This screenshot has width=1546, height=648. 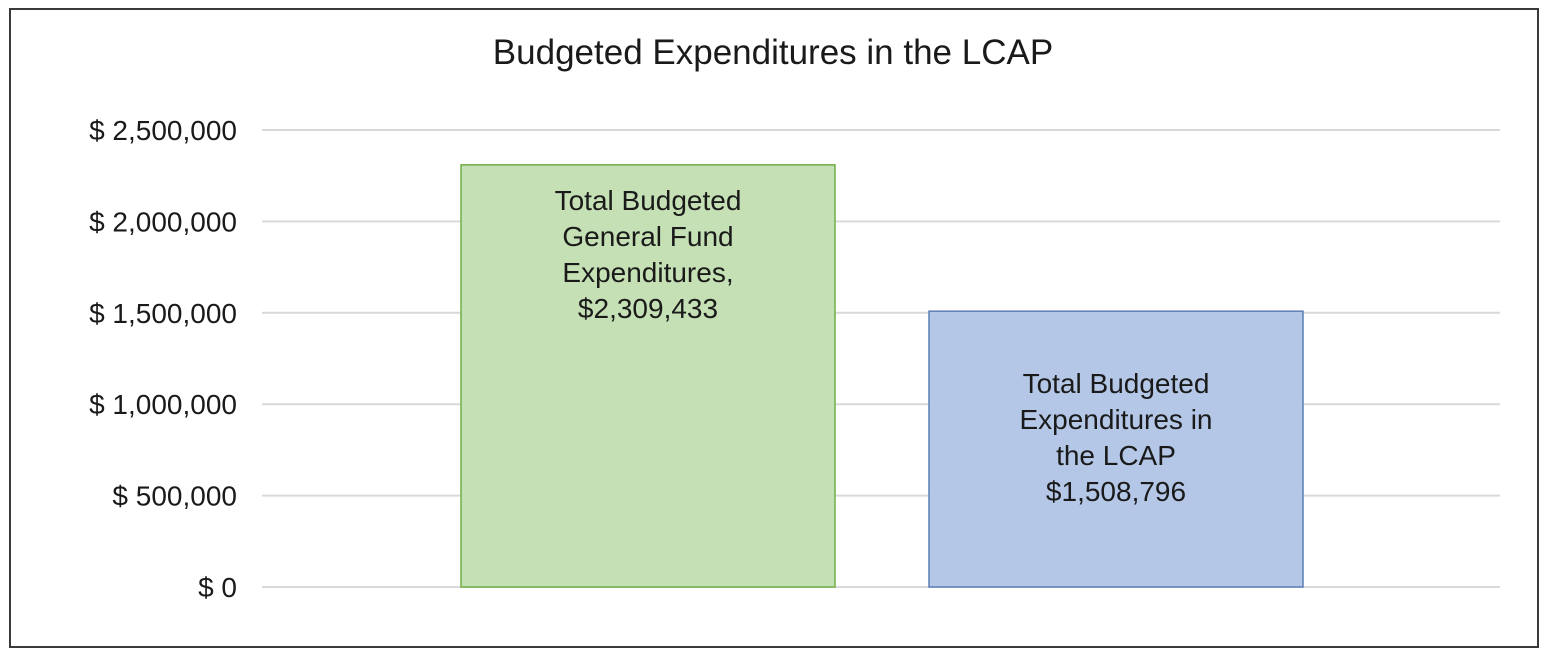 I want to click on y-tick-label: $ 2,000,000, so click(x=163, y=221).